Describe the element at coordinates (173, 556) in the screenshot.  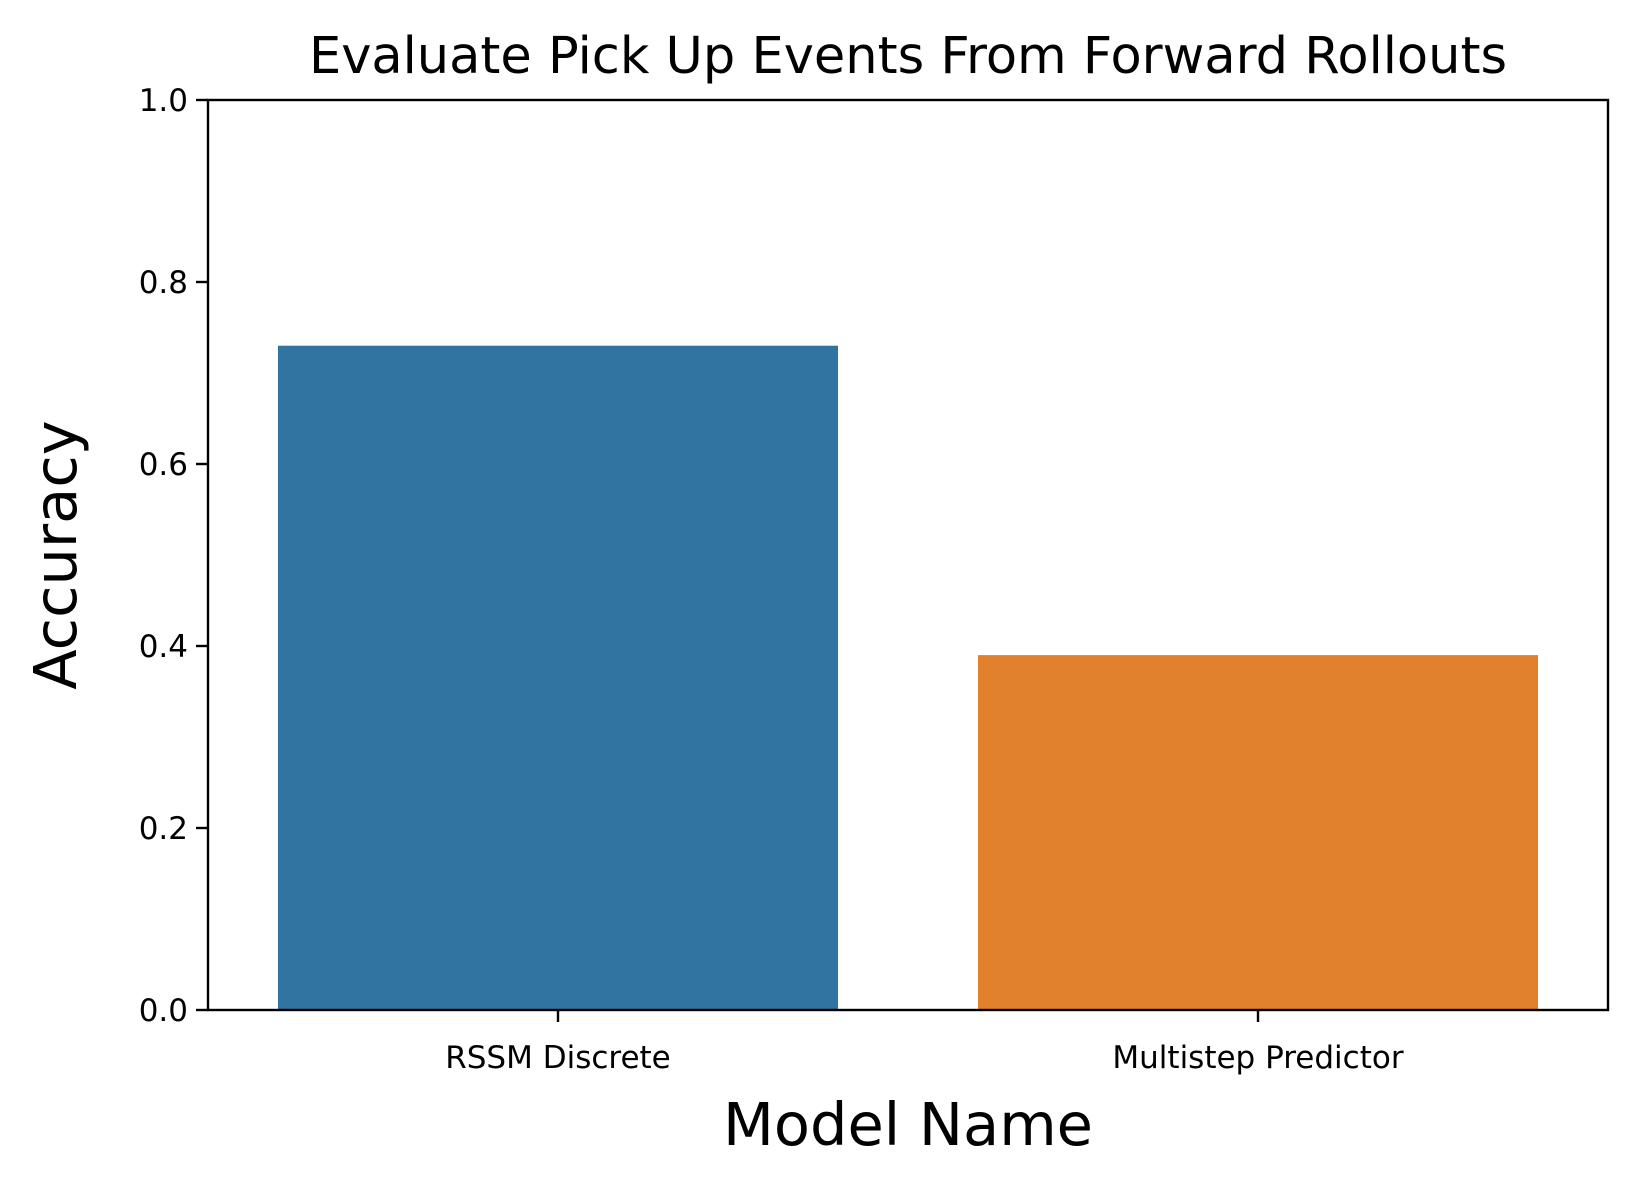
I see `y-axis: 0.0 0.2 0.4 0.6 0.8 1.0` at that location.